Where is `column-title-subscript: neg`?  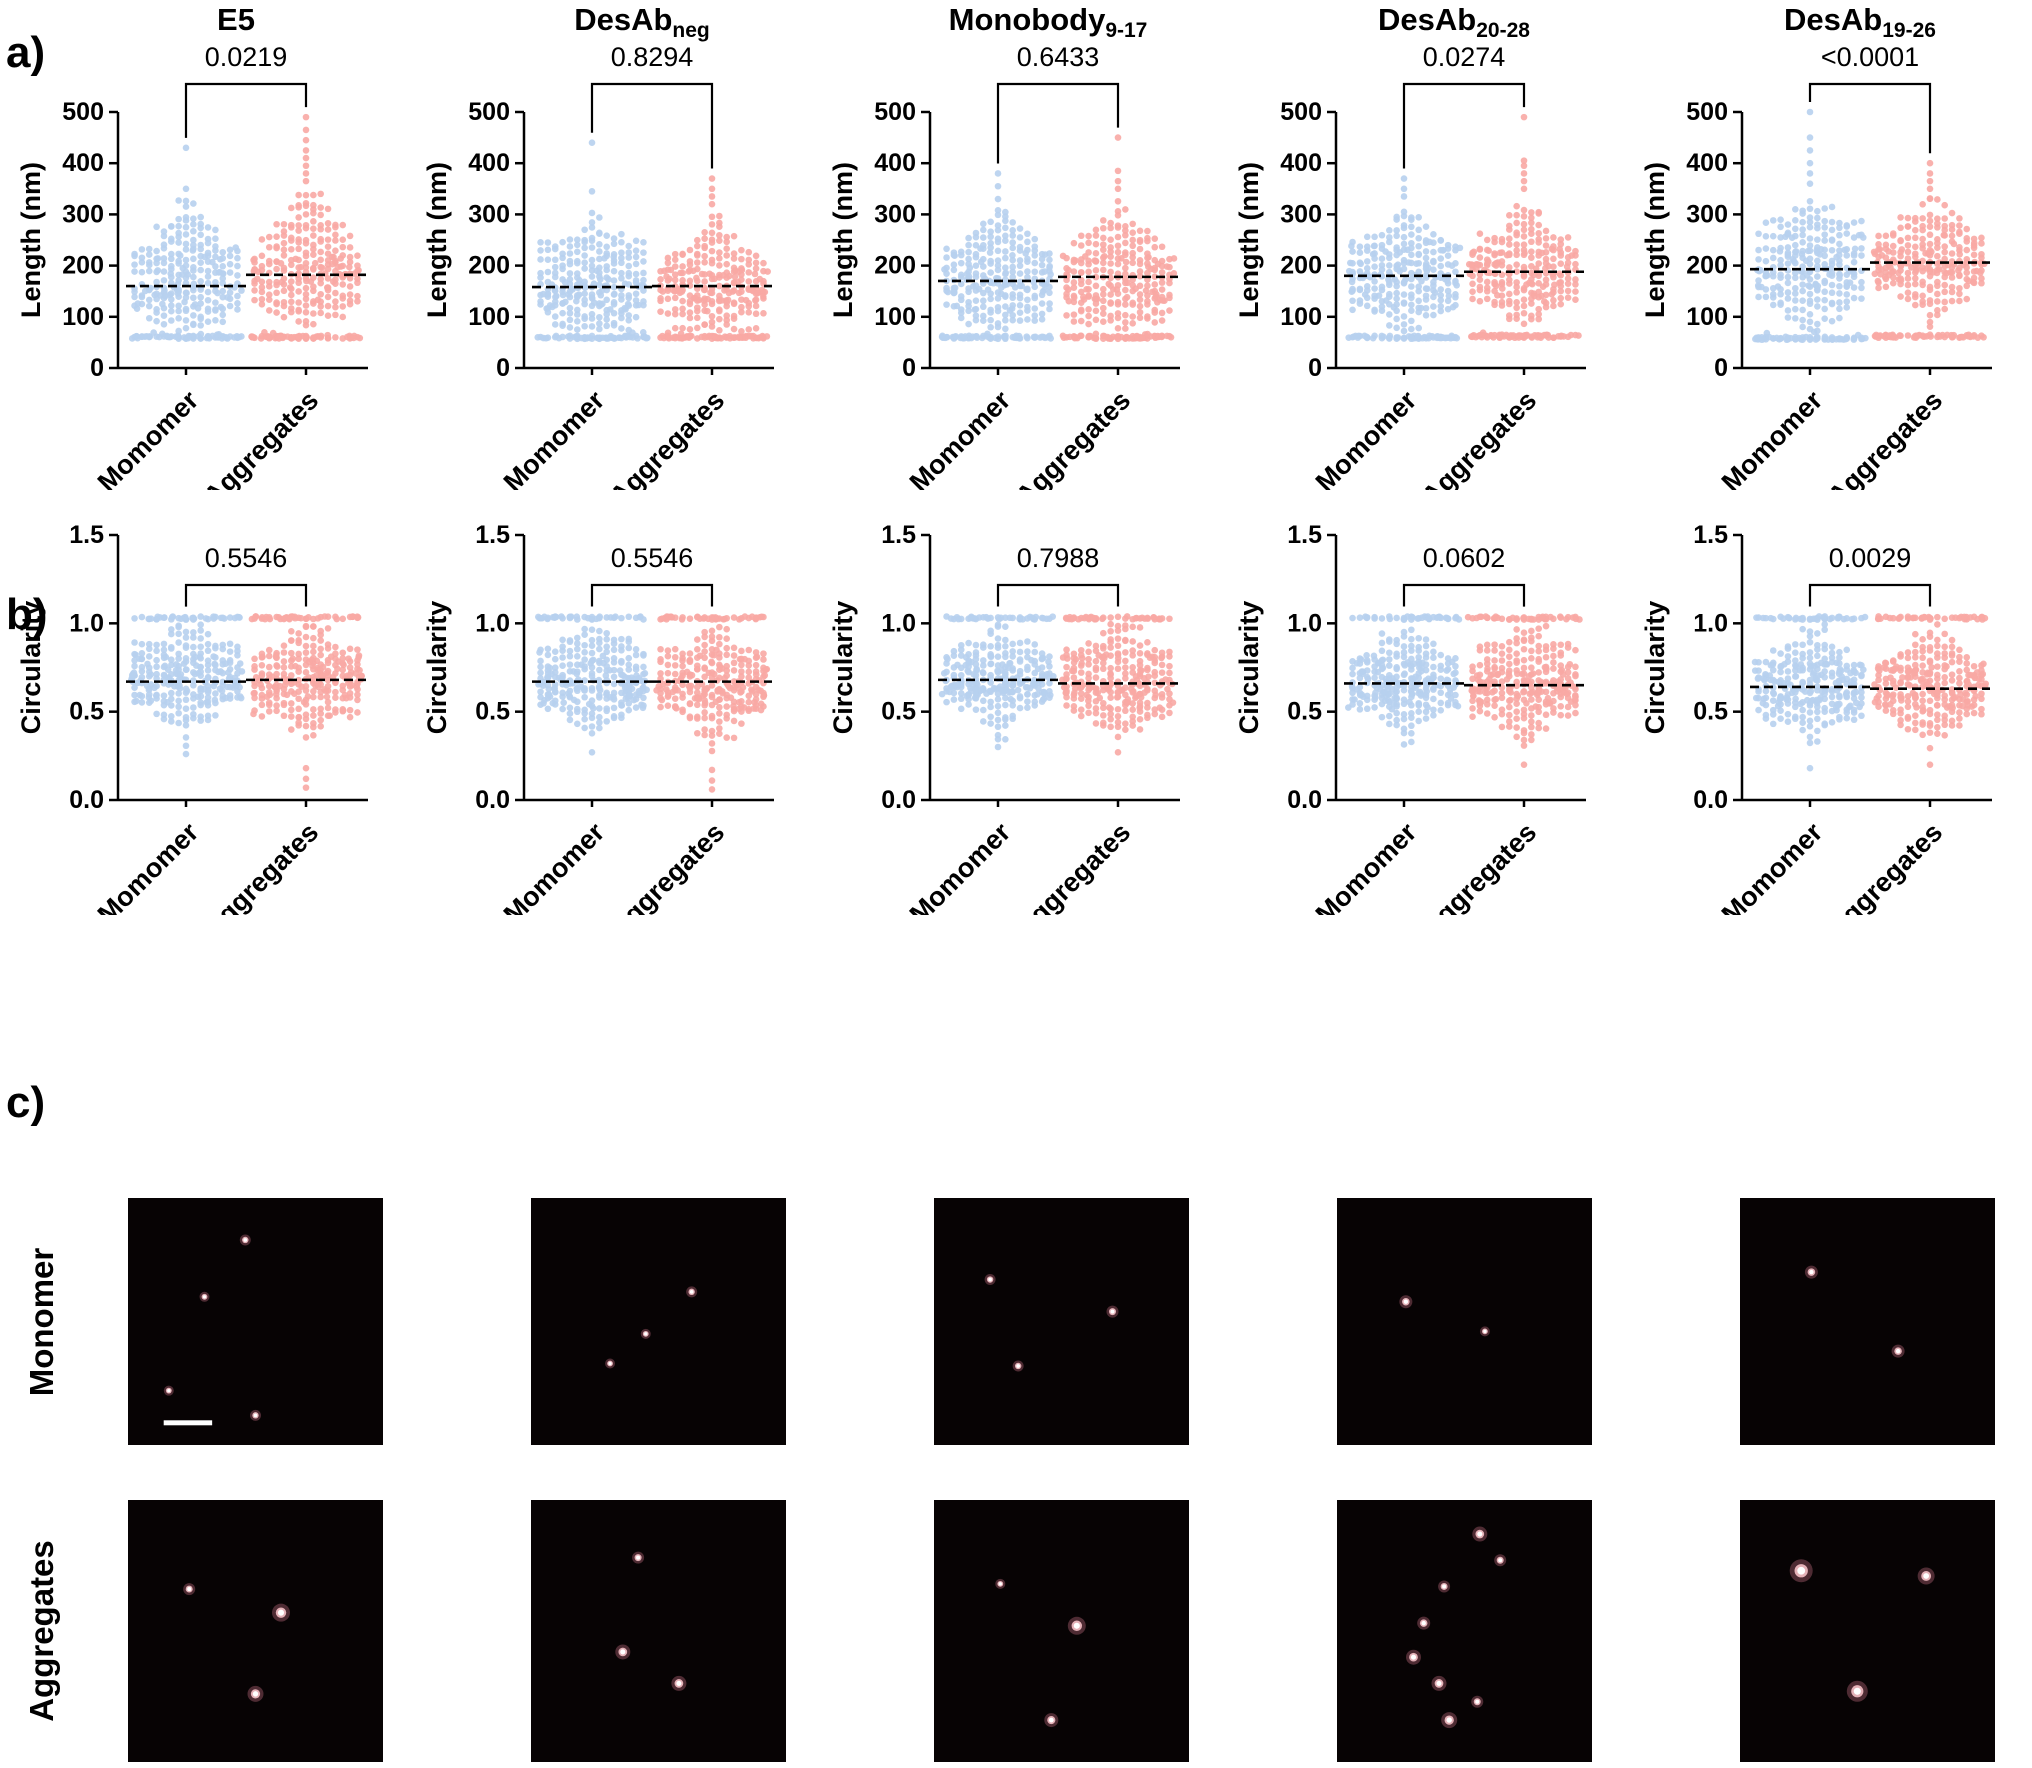 column-title-subscript: neg is located at coordinates (691, 31).